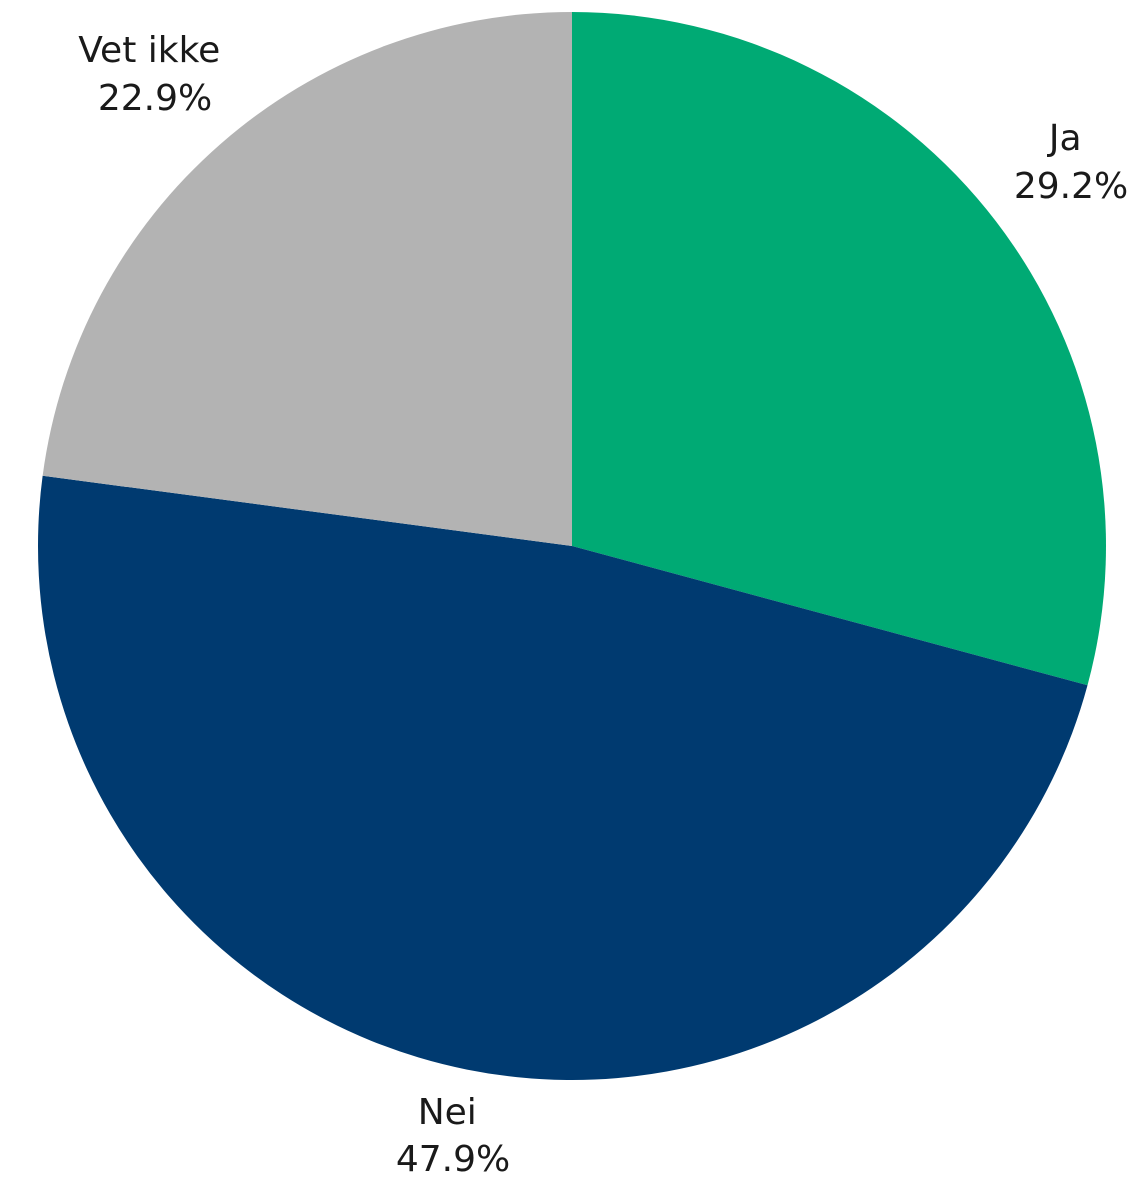 The height and width of the screenshot is (1182, 1146). I want to click on slice-name-ja: Ja, so click(1064, 138).